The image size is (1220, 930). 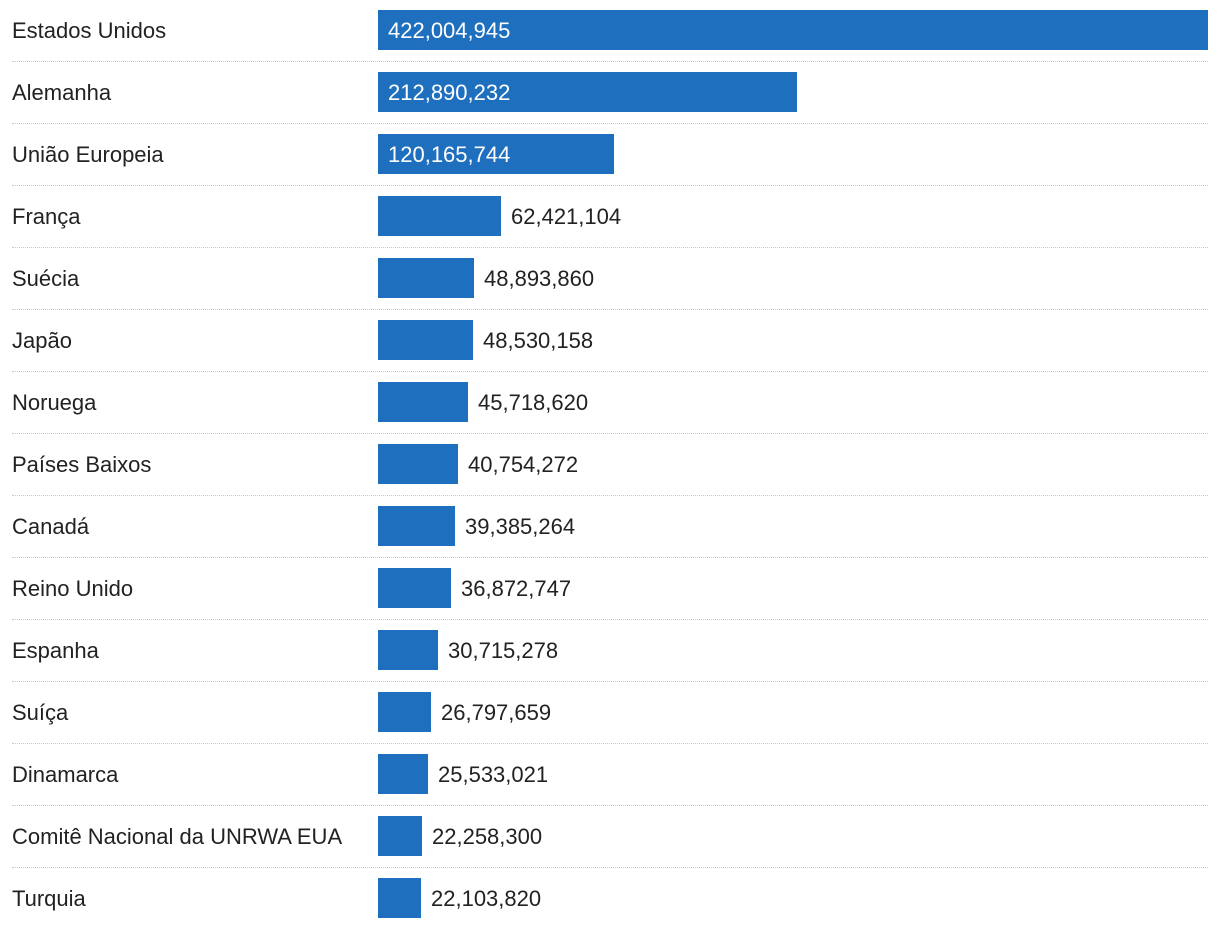 I want to click on value-label: 40,754,272, so click(x=523, y=464).